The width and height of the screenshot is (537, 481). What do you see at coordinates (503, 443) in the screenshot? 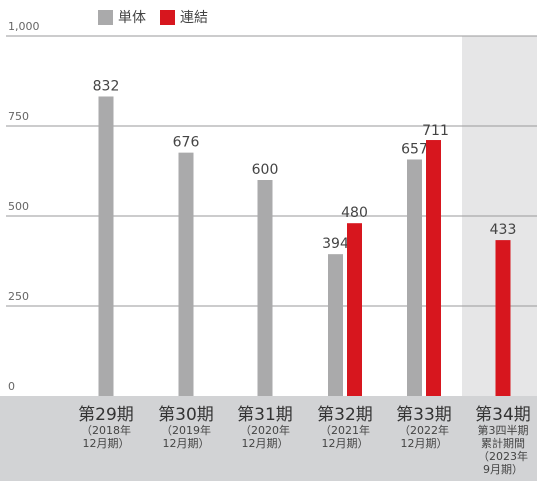
I see `category-sub-label: 累計期間` at bounding box center [503, 443].